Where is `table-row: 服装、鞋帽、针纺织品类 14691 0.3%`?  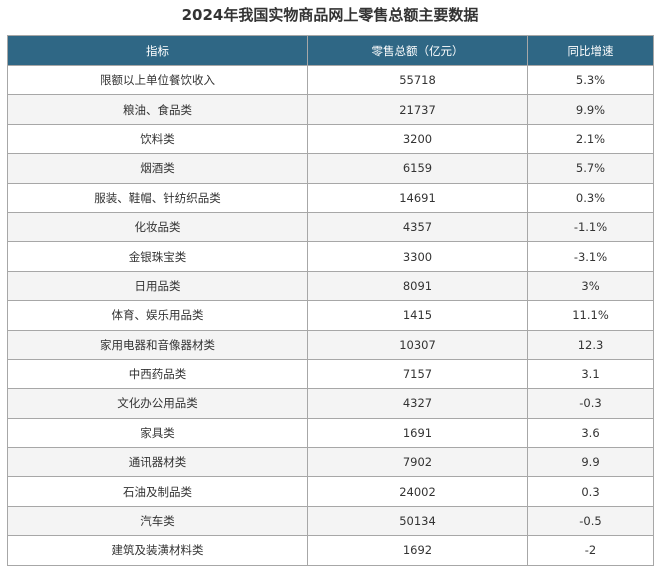 table-row: 服装、鞋帽、针纺织品类 14691 0.3% is located at coordinates (330, 197).